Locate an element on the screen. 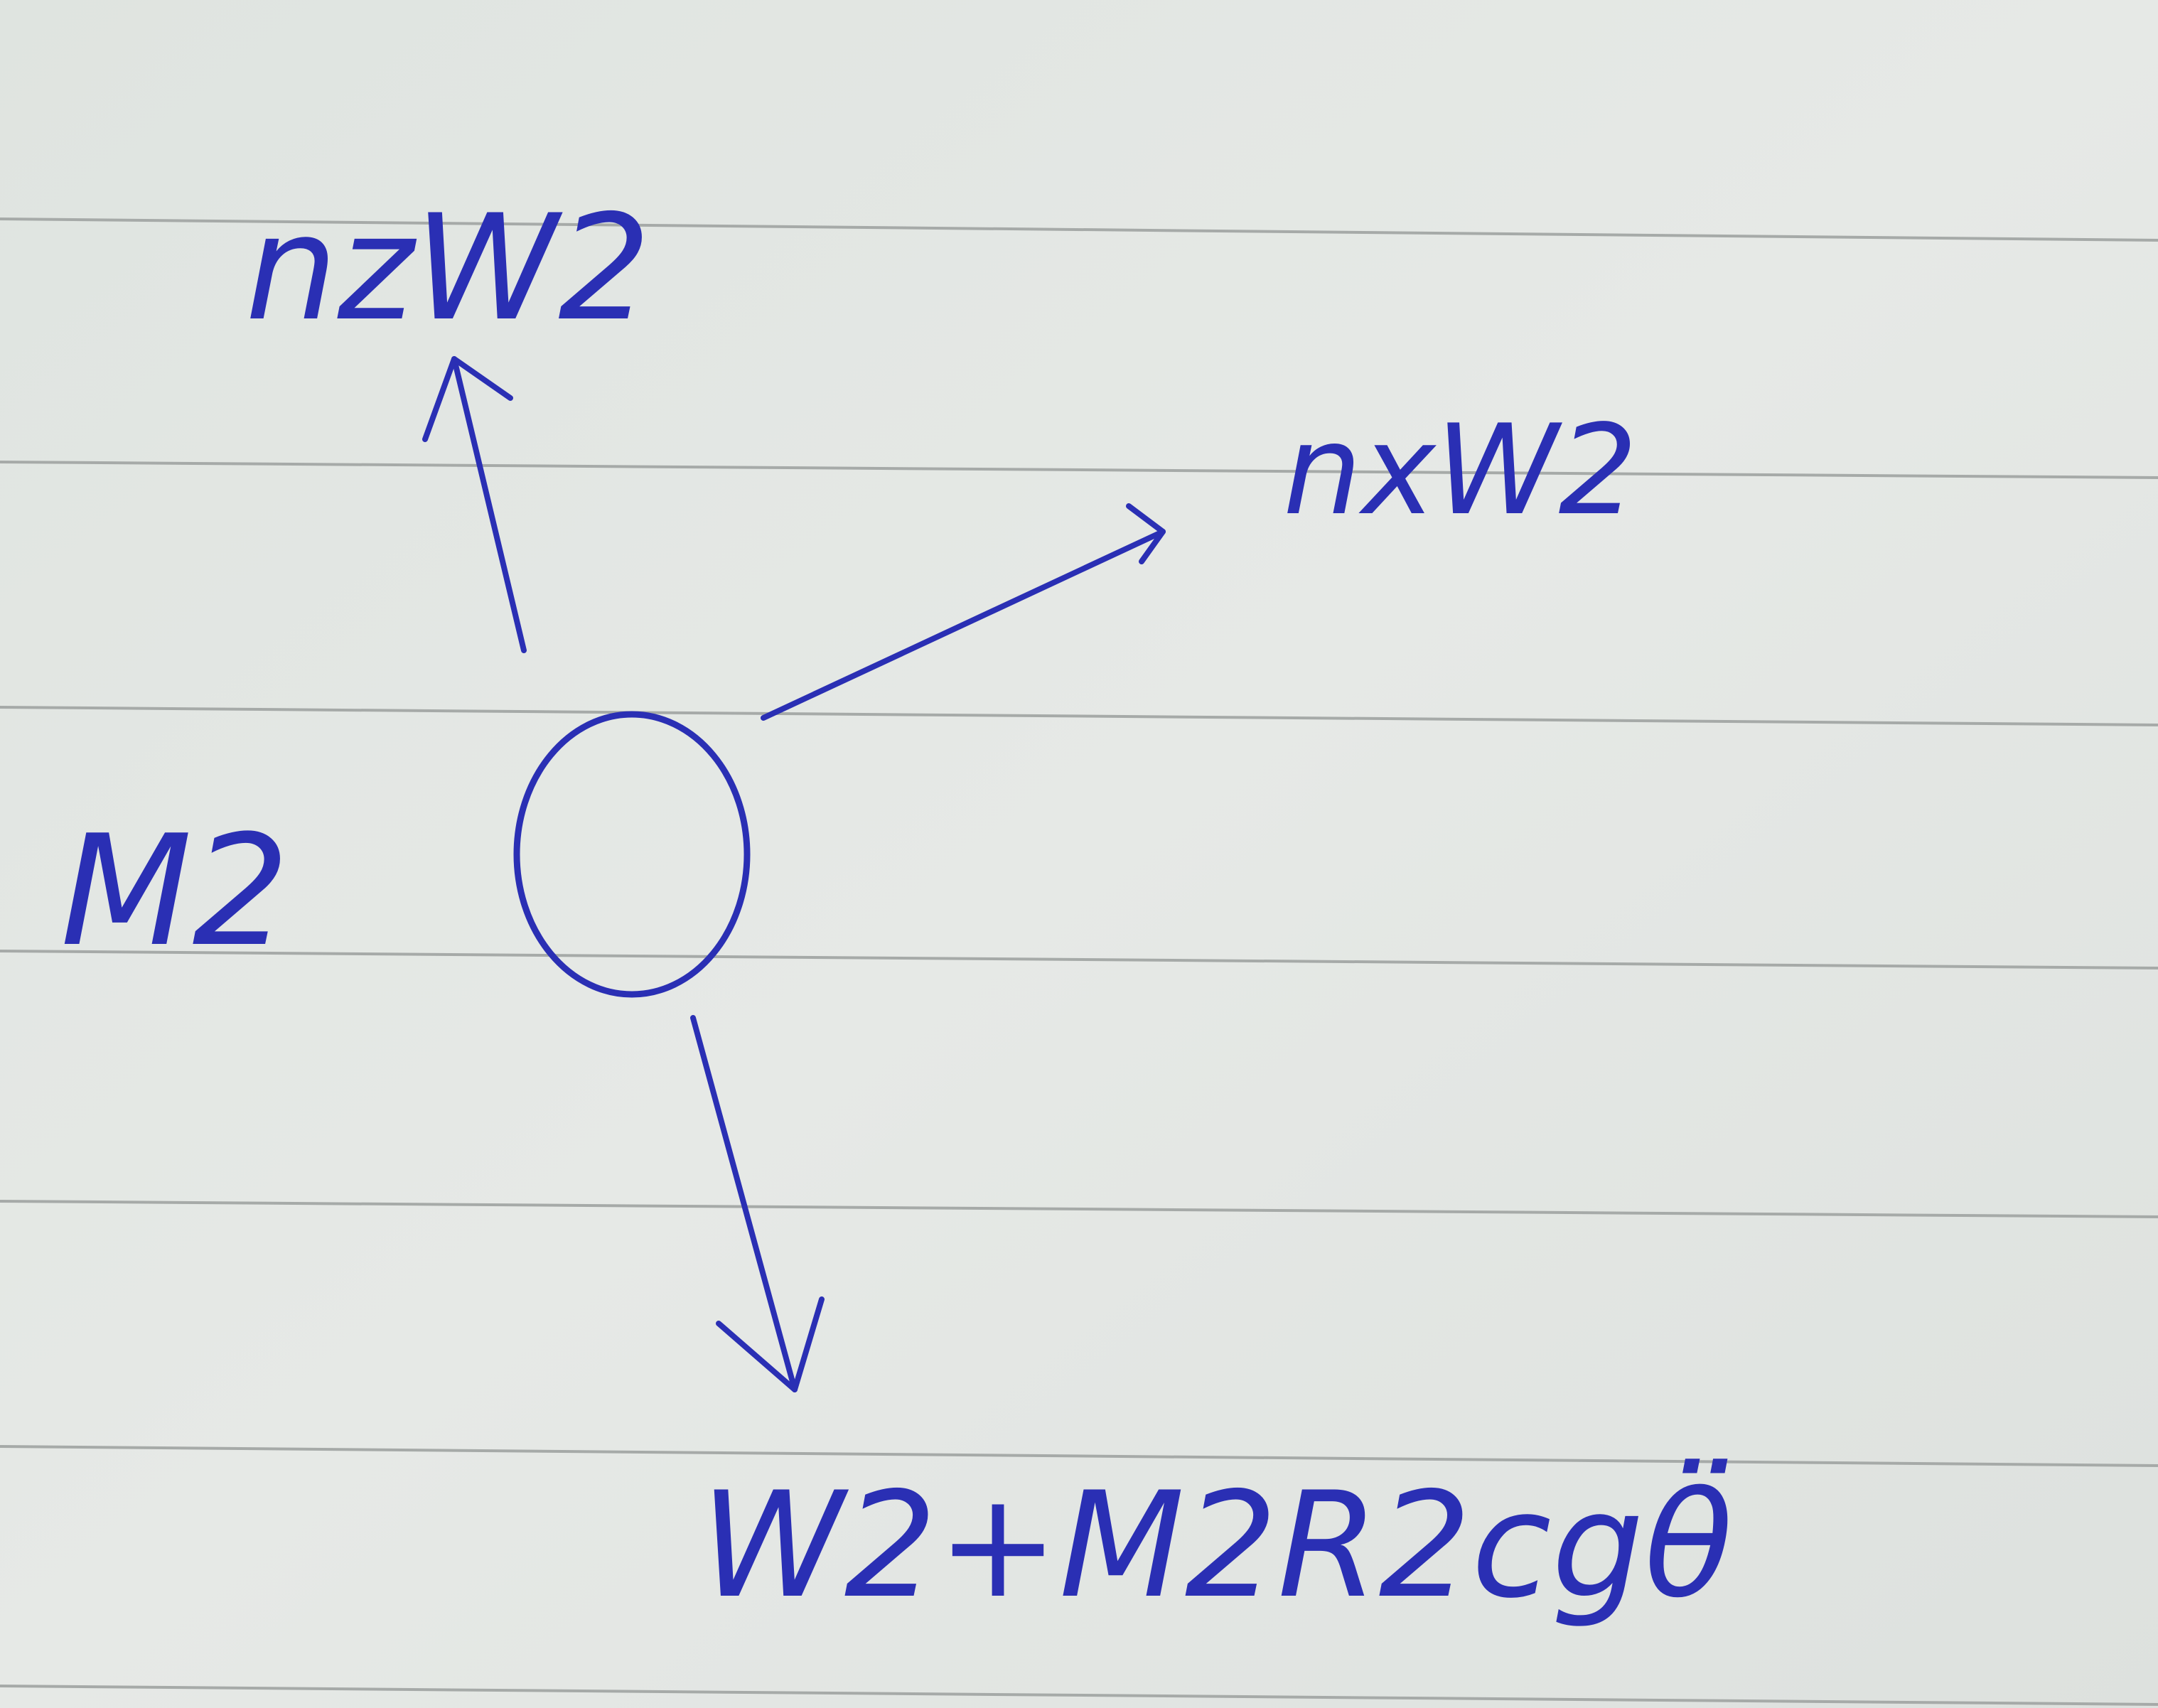 The width and height of the screenshot is (2158, 1708). downward-force-label: W2+M2R2cgθ̈ is located at coordinates (1216, 1545).